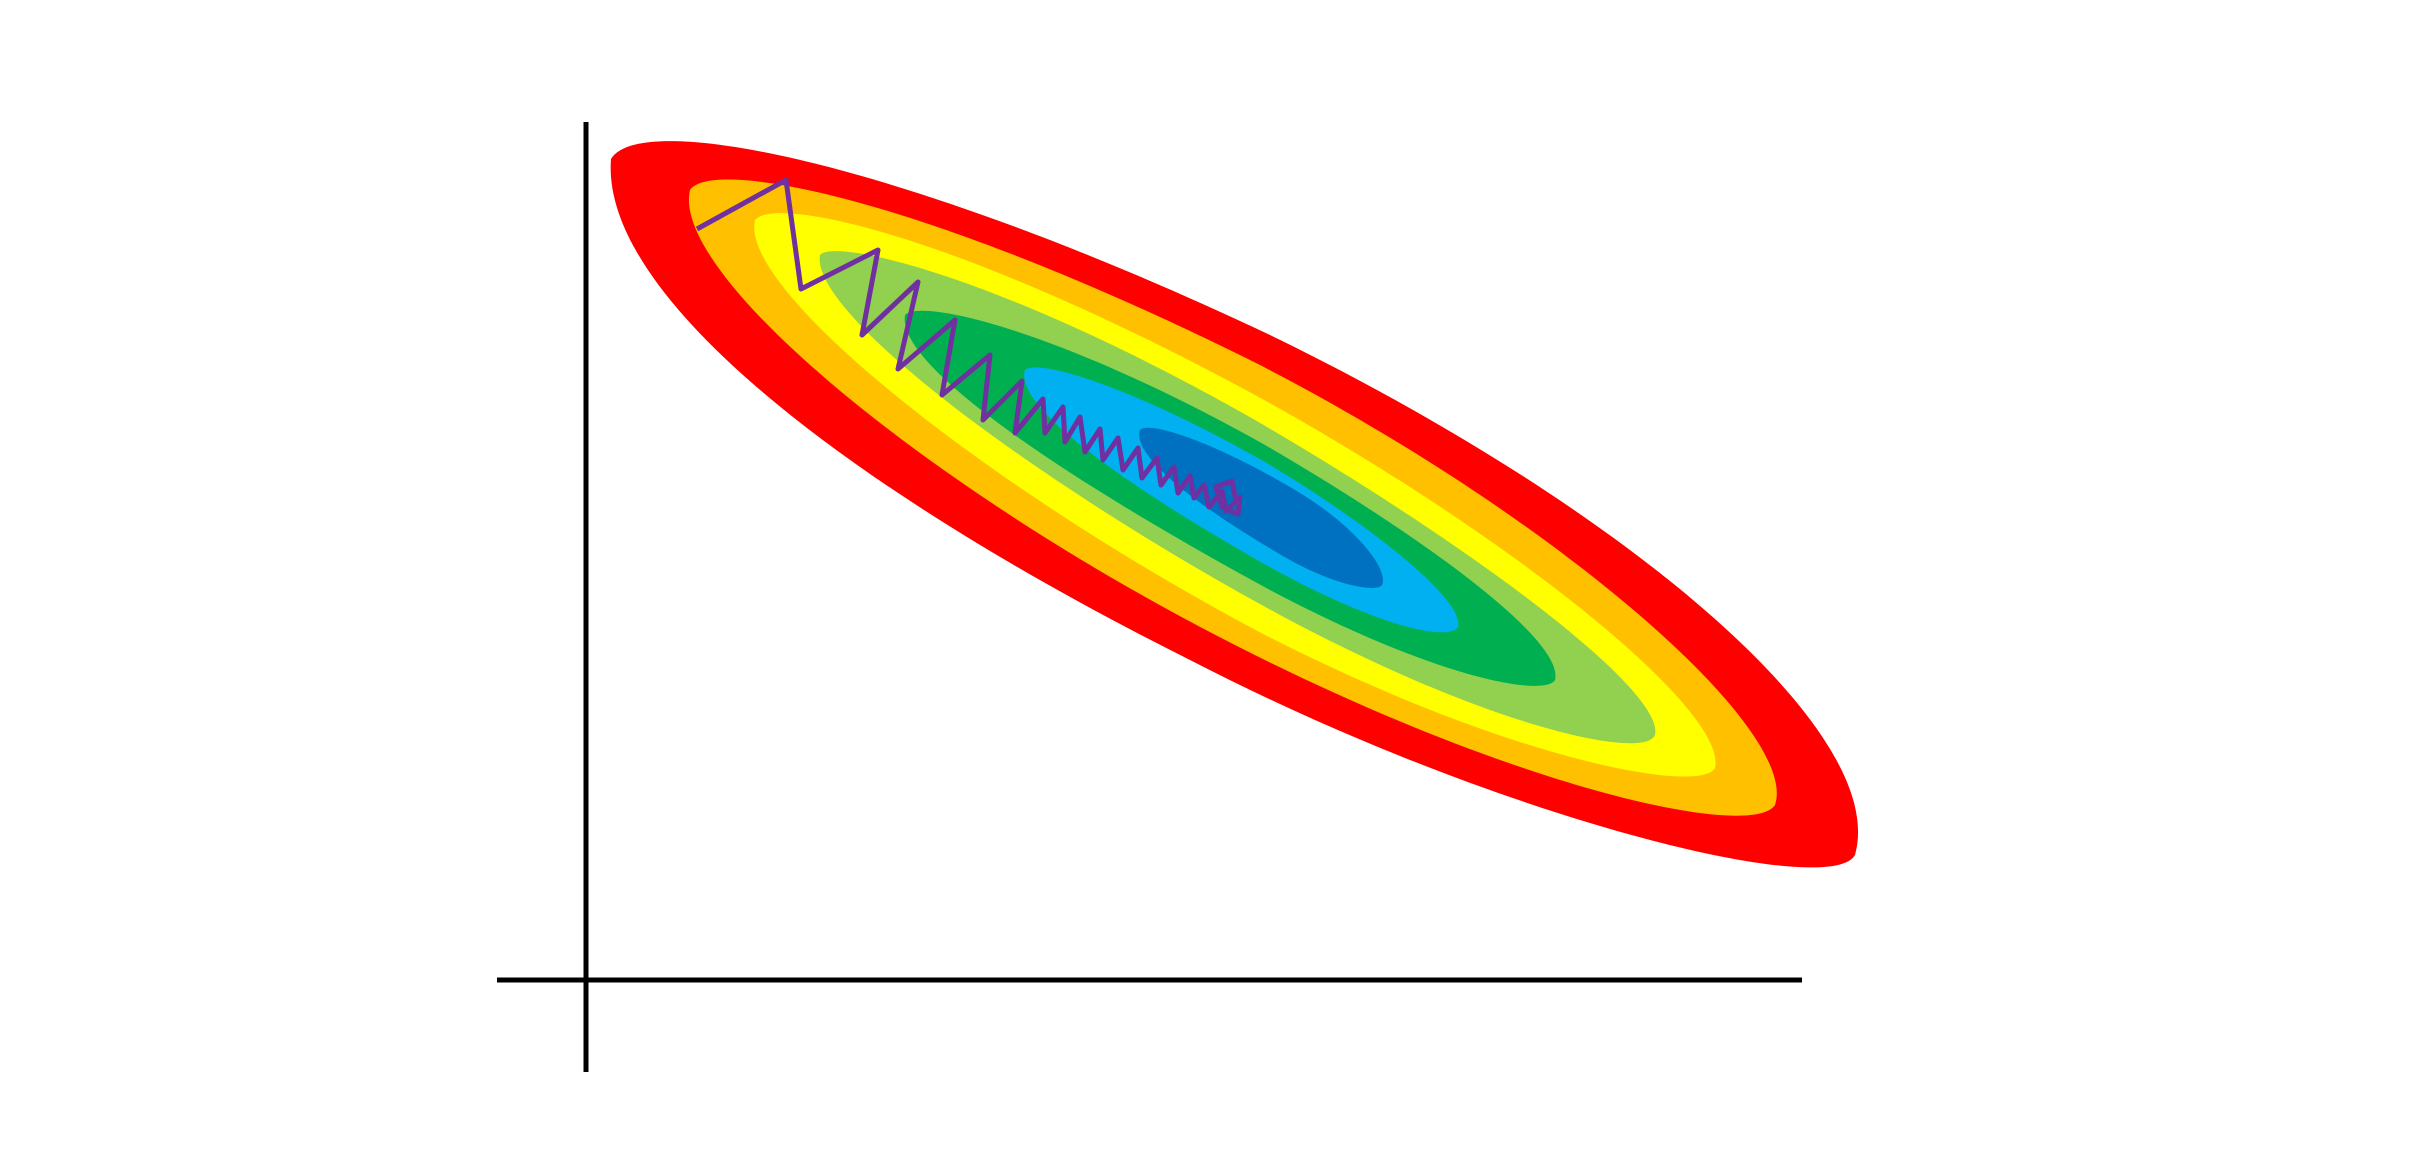 This screenshot has height=1162, width=2432. What do you see at coordinates (969, 347) in the screenshot?
I see `descent-path` at bounding box center [969, 347].